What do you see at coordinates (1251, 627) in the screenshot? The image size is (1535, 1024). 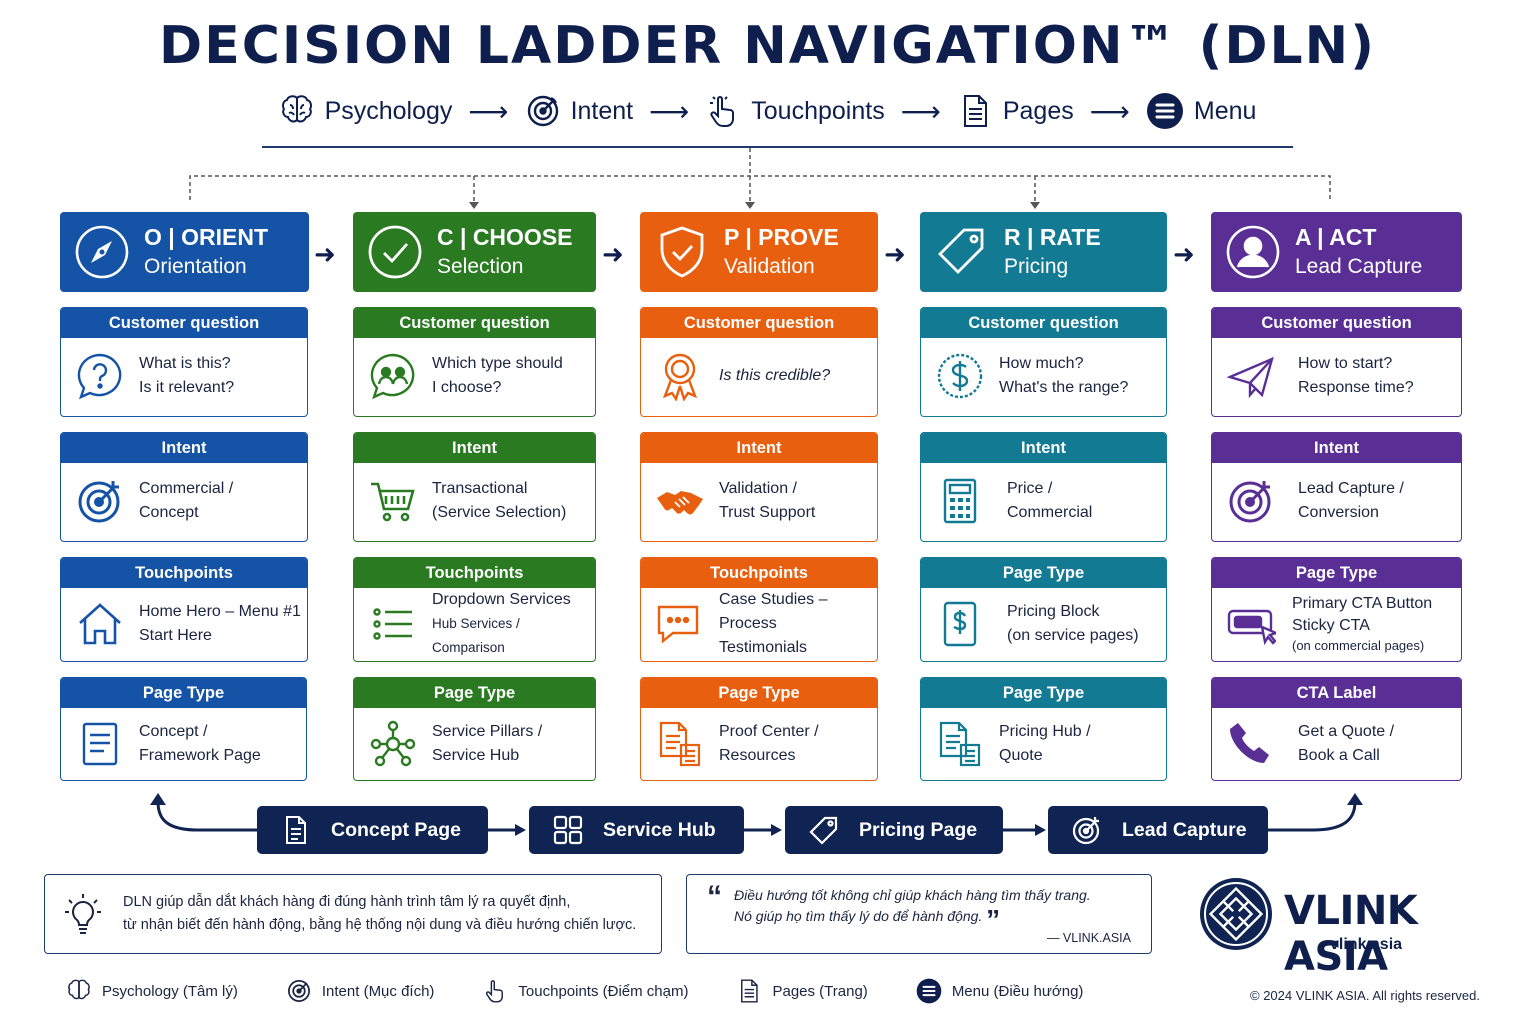 I see `cta-button-icon` at bounding box center [1251, 627].